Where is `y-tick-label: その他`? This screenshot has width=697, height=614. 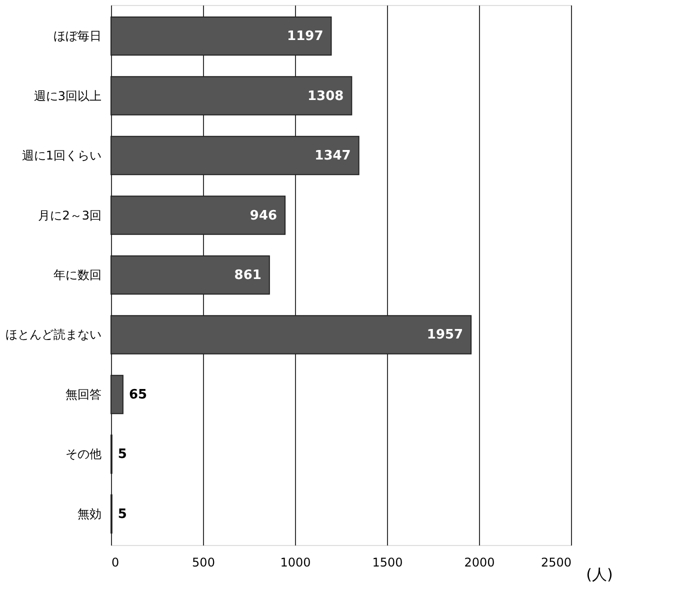 y-tick-label: その他 is located at coordinates (84, 454).